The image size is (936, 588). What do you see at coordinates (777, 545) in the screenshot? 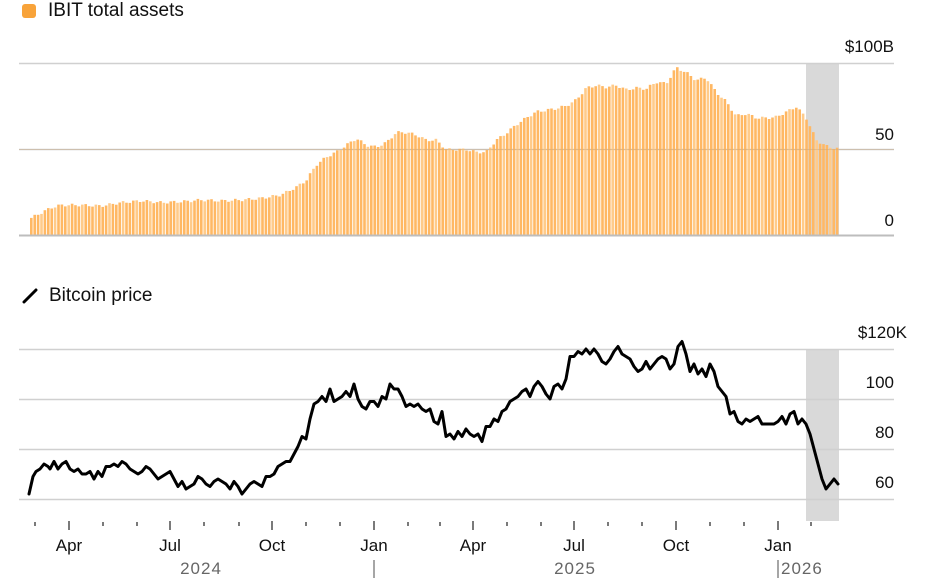
I see `x-label-jan-2026: Jan` at bounding box center [777, 545].